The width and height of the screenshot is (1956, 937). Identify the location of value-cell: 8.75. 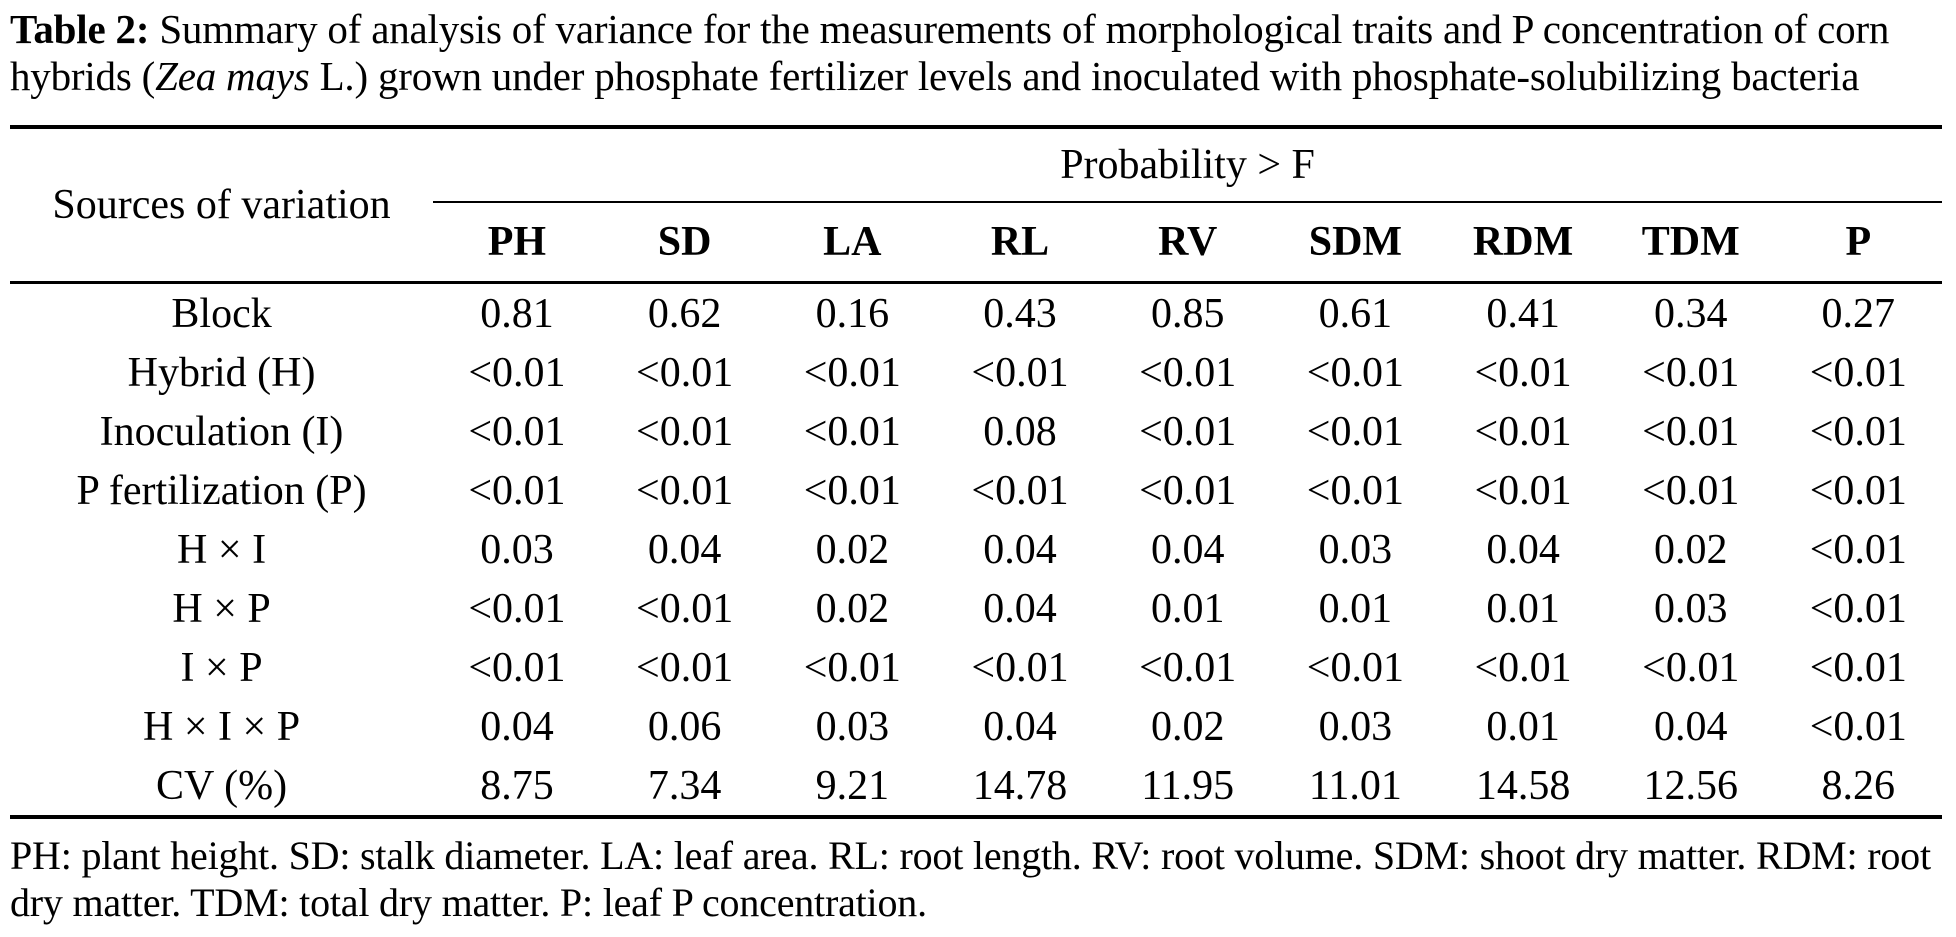
(517, 785).